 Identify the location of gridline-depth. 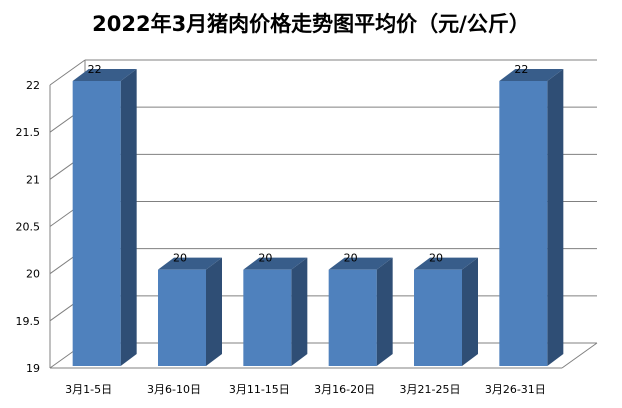
(67, 72).